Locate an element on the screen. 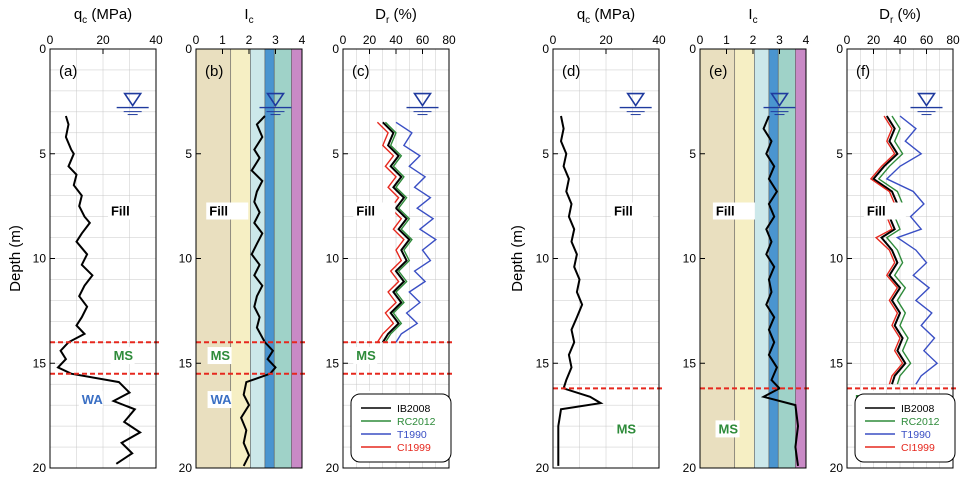 The image size is (963, 486). panel-b: 0 1 2 3 4 0 5 10 15 20 Ic (b) Fill MS WA is located at coordinates (242, 240).